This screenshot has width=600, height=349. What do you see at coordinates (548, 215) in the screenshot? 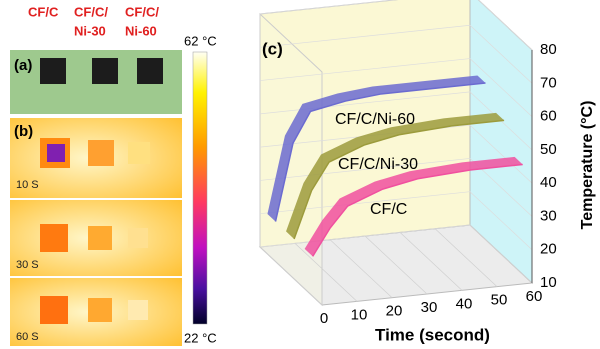
I see `y-tick-label: 30` at bounding box center [548, 215].